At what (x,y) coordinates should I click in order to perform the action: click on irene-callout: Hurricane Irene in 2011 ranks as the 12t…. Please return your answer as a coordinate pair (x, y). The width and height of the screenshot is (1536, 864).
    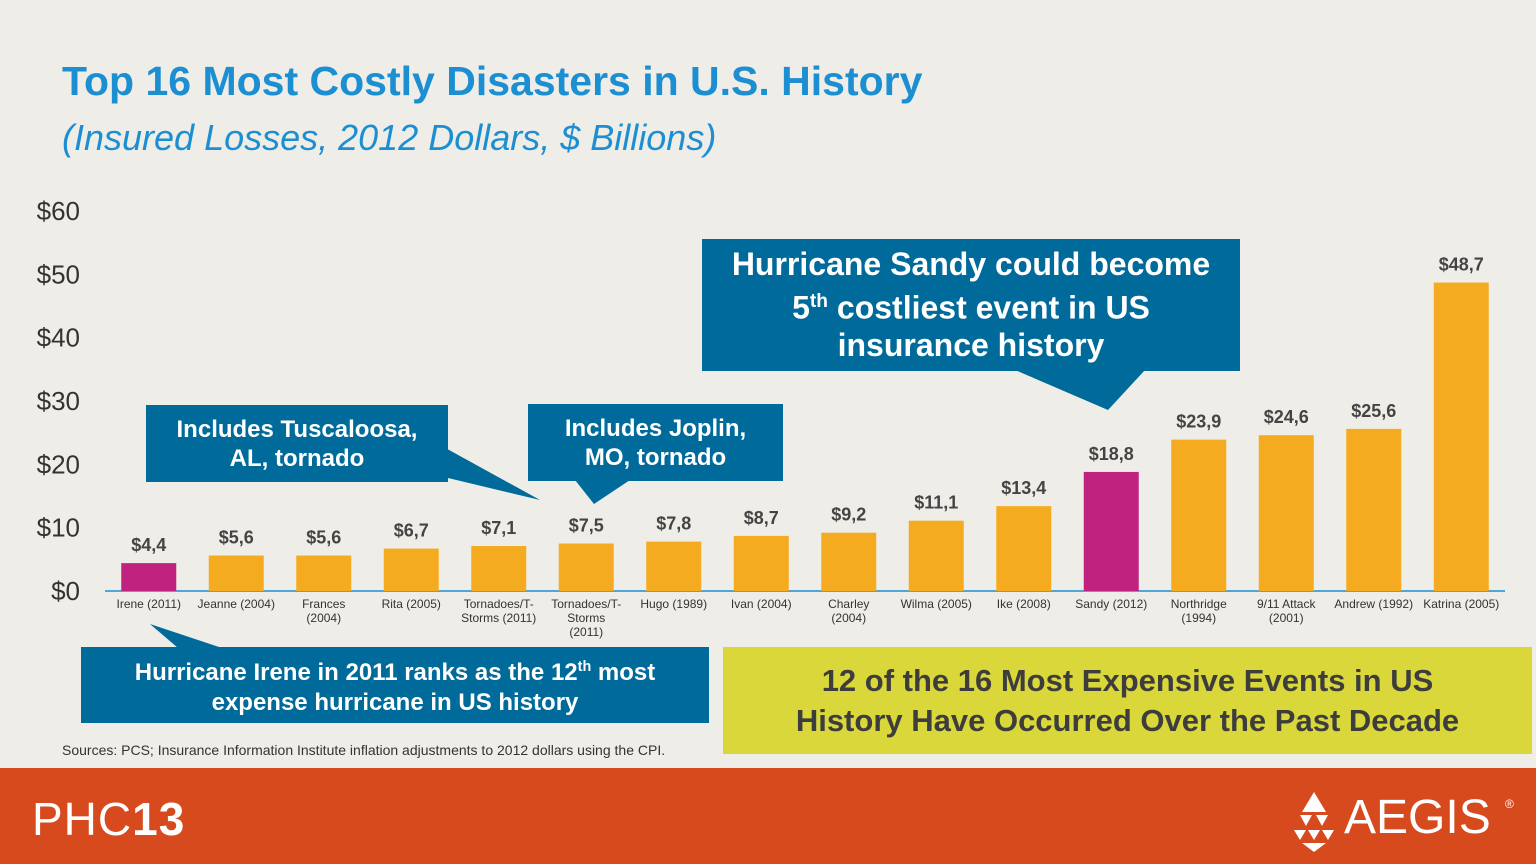
    Looking at the image, I should click on (395, 685).